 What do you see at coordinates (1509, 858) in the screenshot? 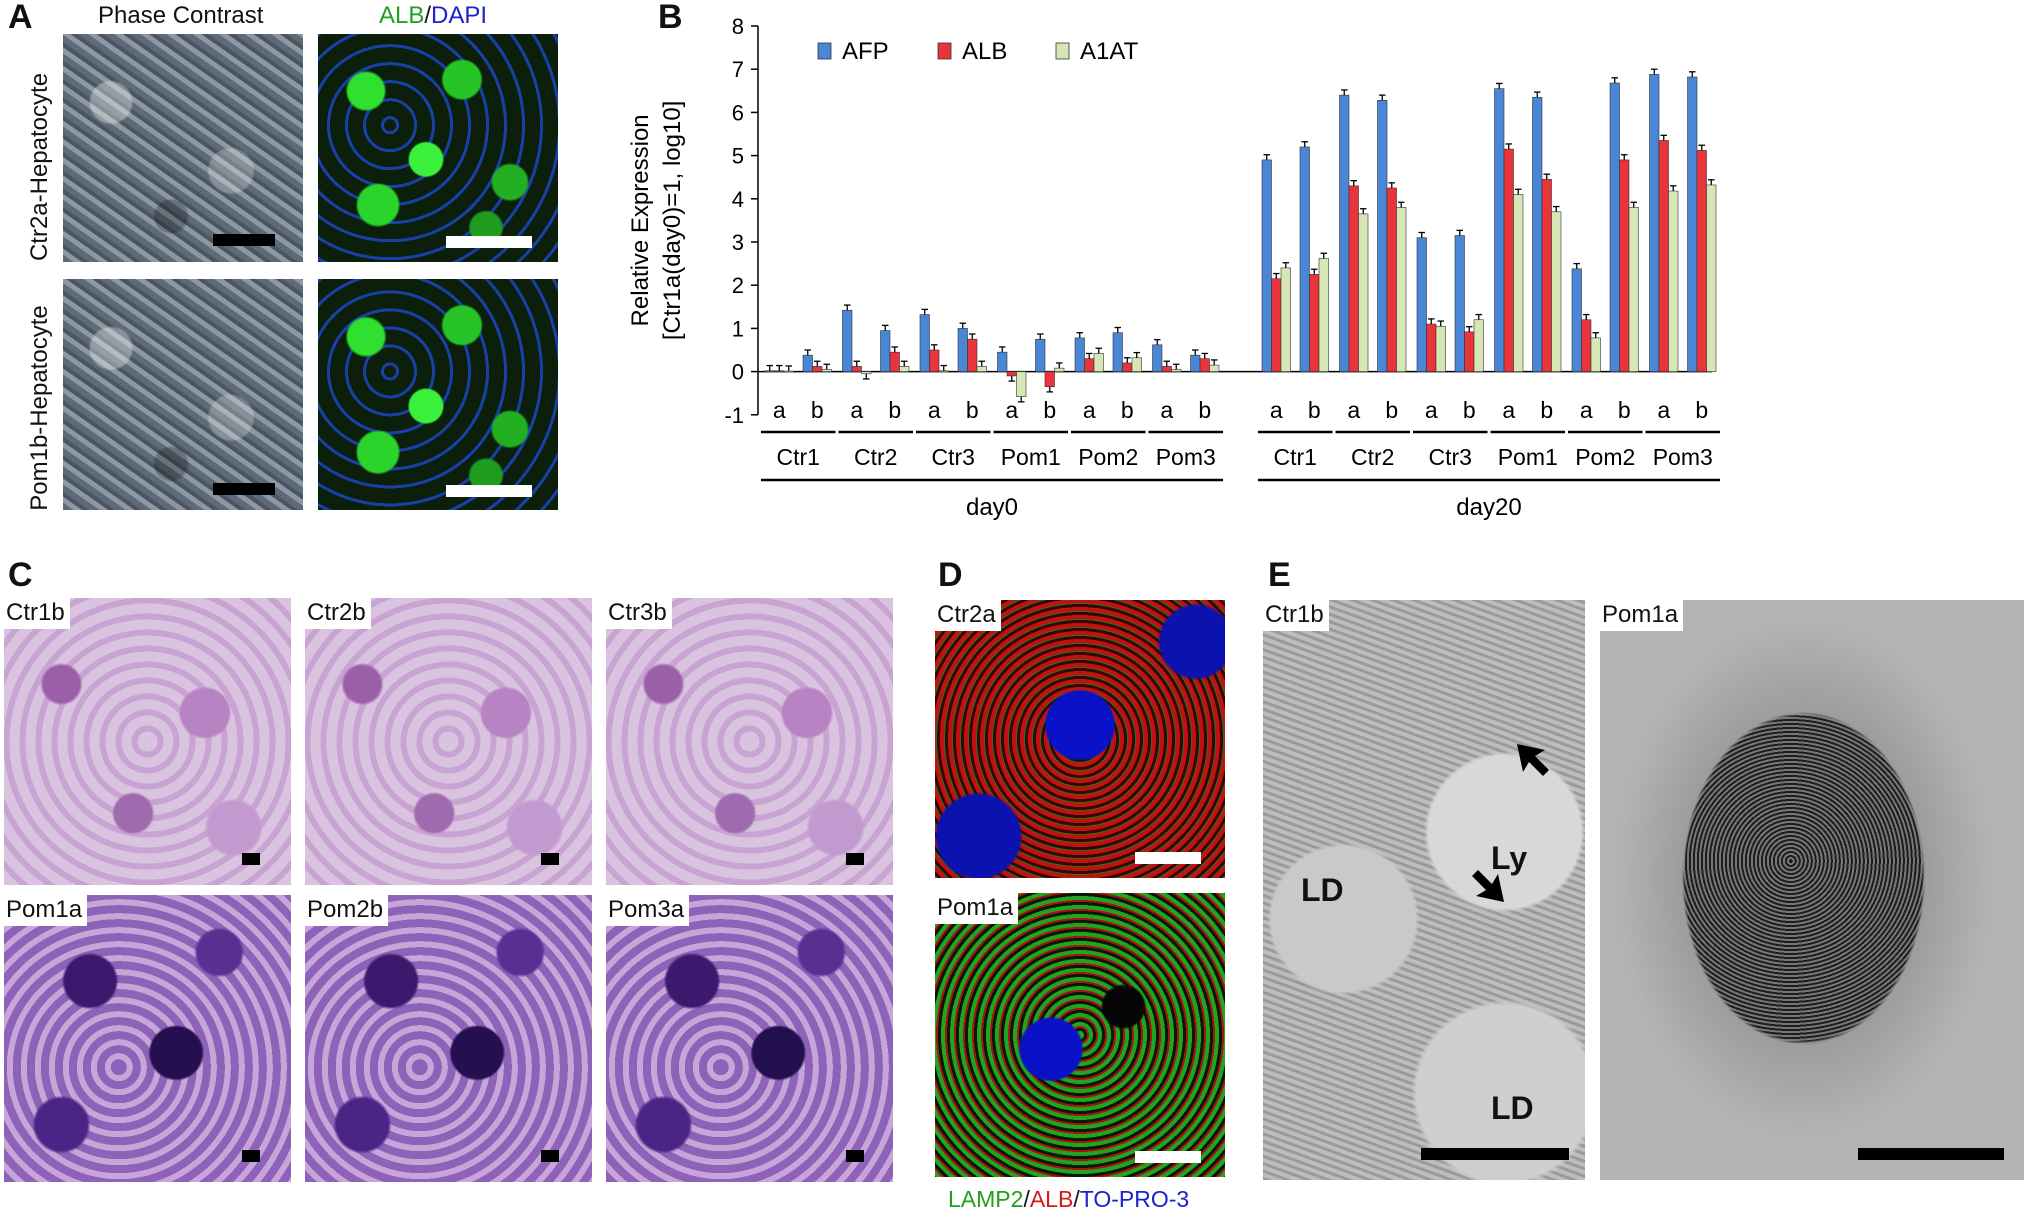
I see `lysosome-label: Ly` at bounding box center [1509, 858].